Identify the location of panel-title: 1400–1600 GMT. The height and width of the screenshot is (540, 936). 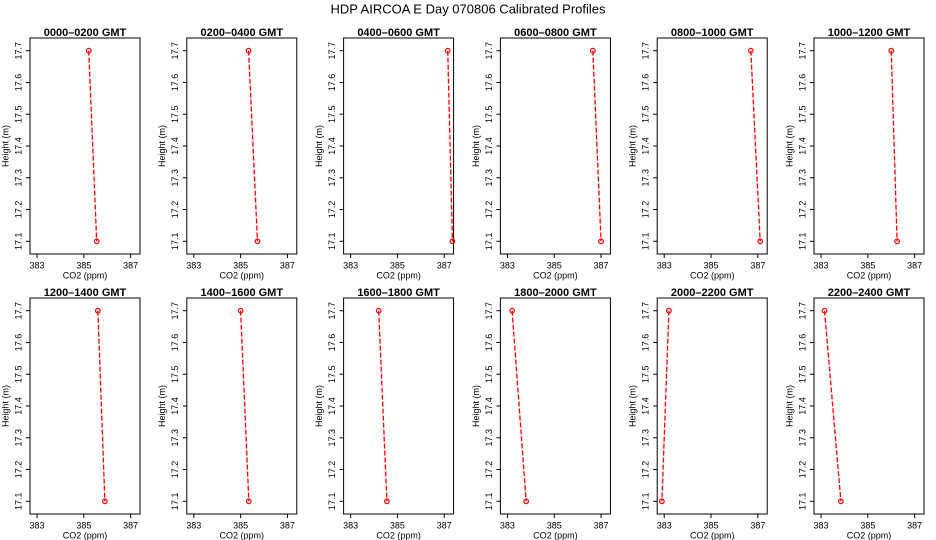
(242, 293).